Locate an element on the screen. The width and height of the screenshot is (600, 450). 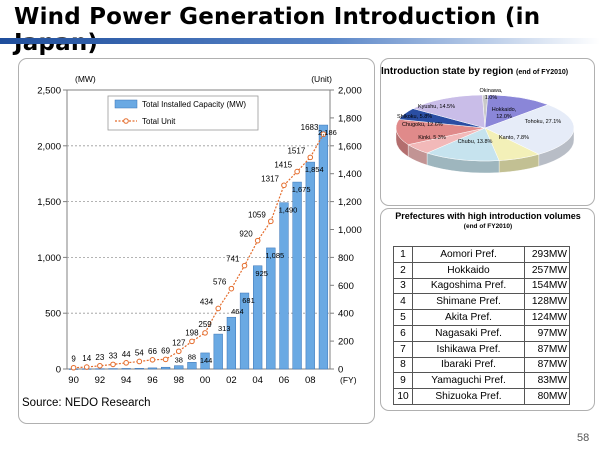
units-data-label: 44 is located at coordinates (126, 354).